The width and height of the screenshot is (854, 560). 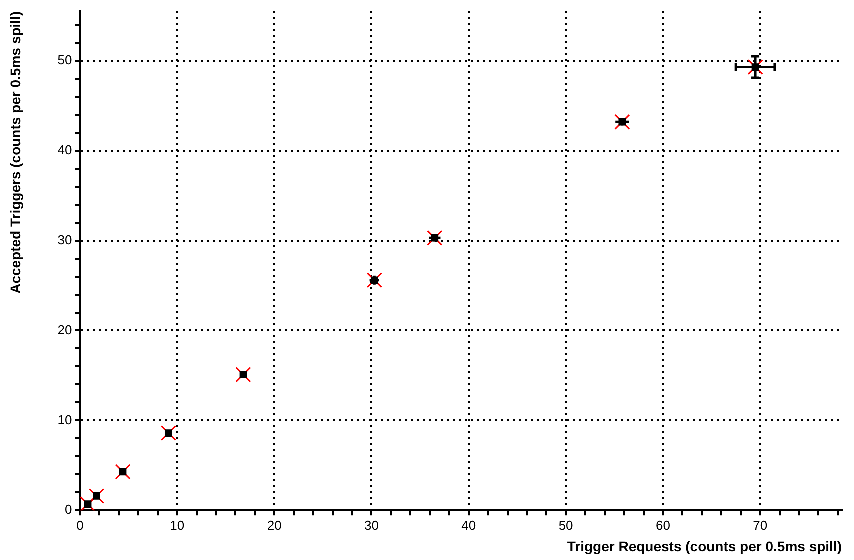 I want to click on x-tick-label: 50, so click(x=566, y=525).